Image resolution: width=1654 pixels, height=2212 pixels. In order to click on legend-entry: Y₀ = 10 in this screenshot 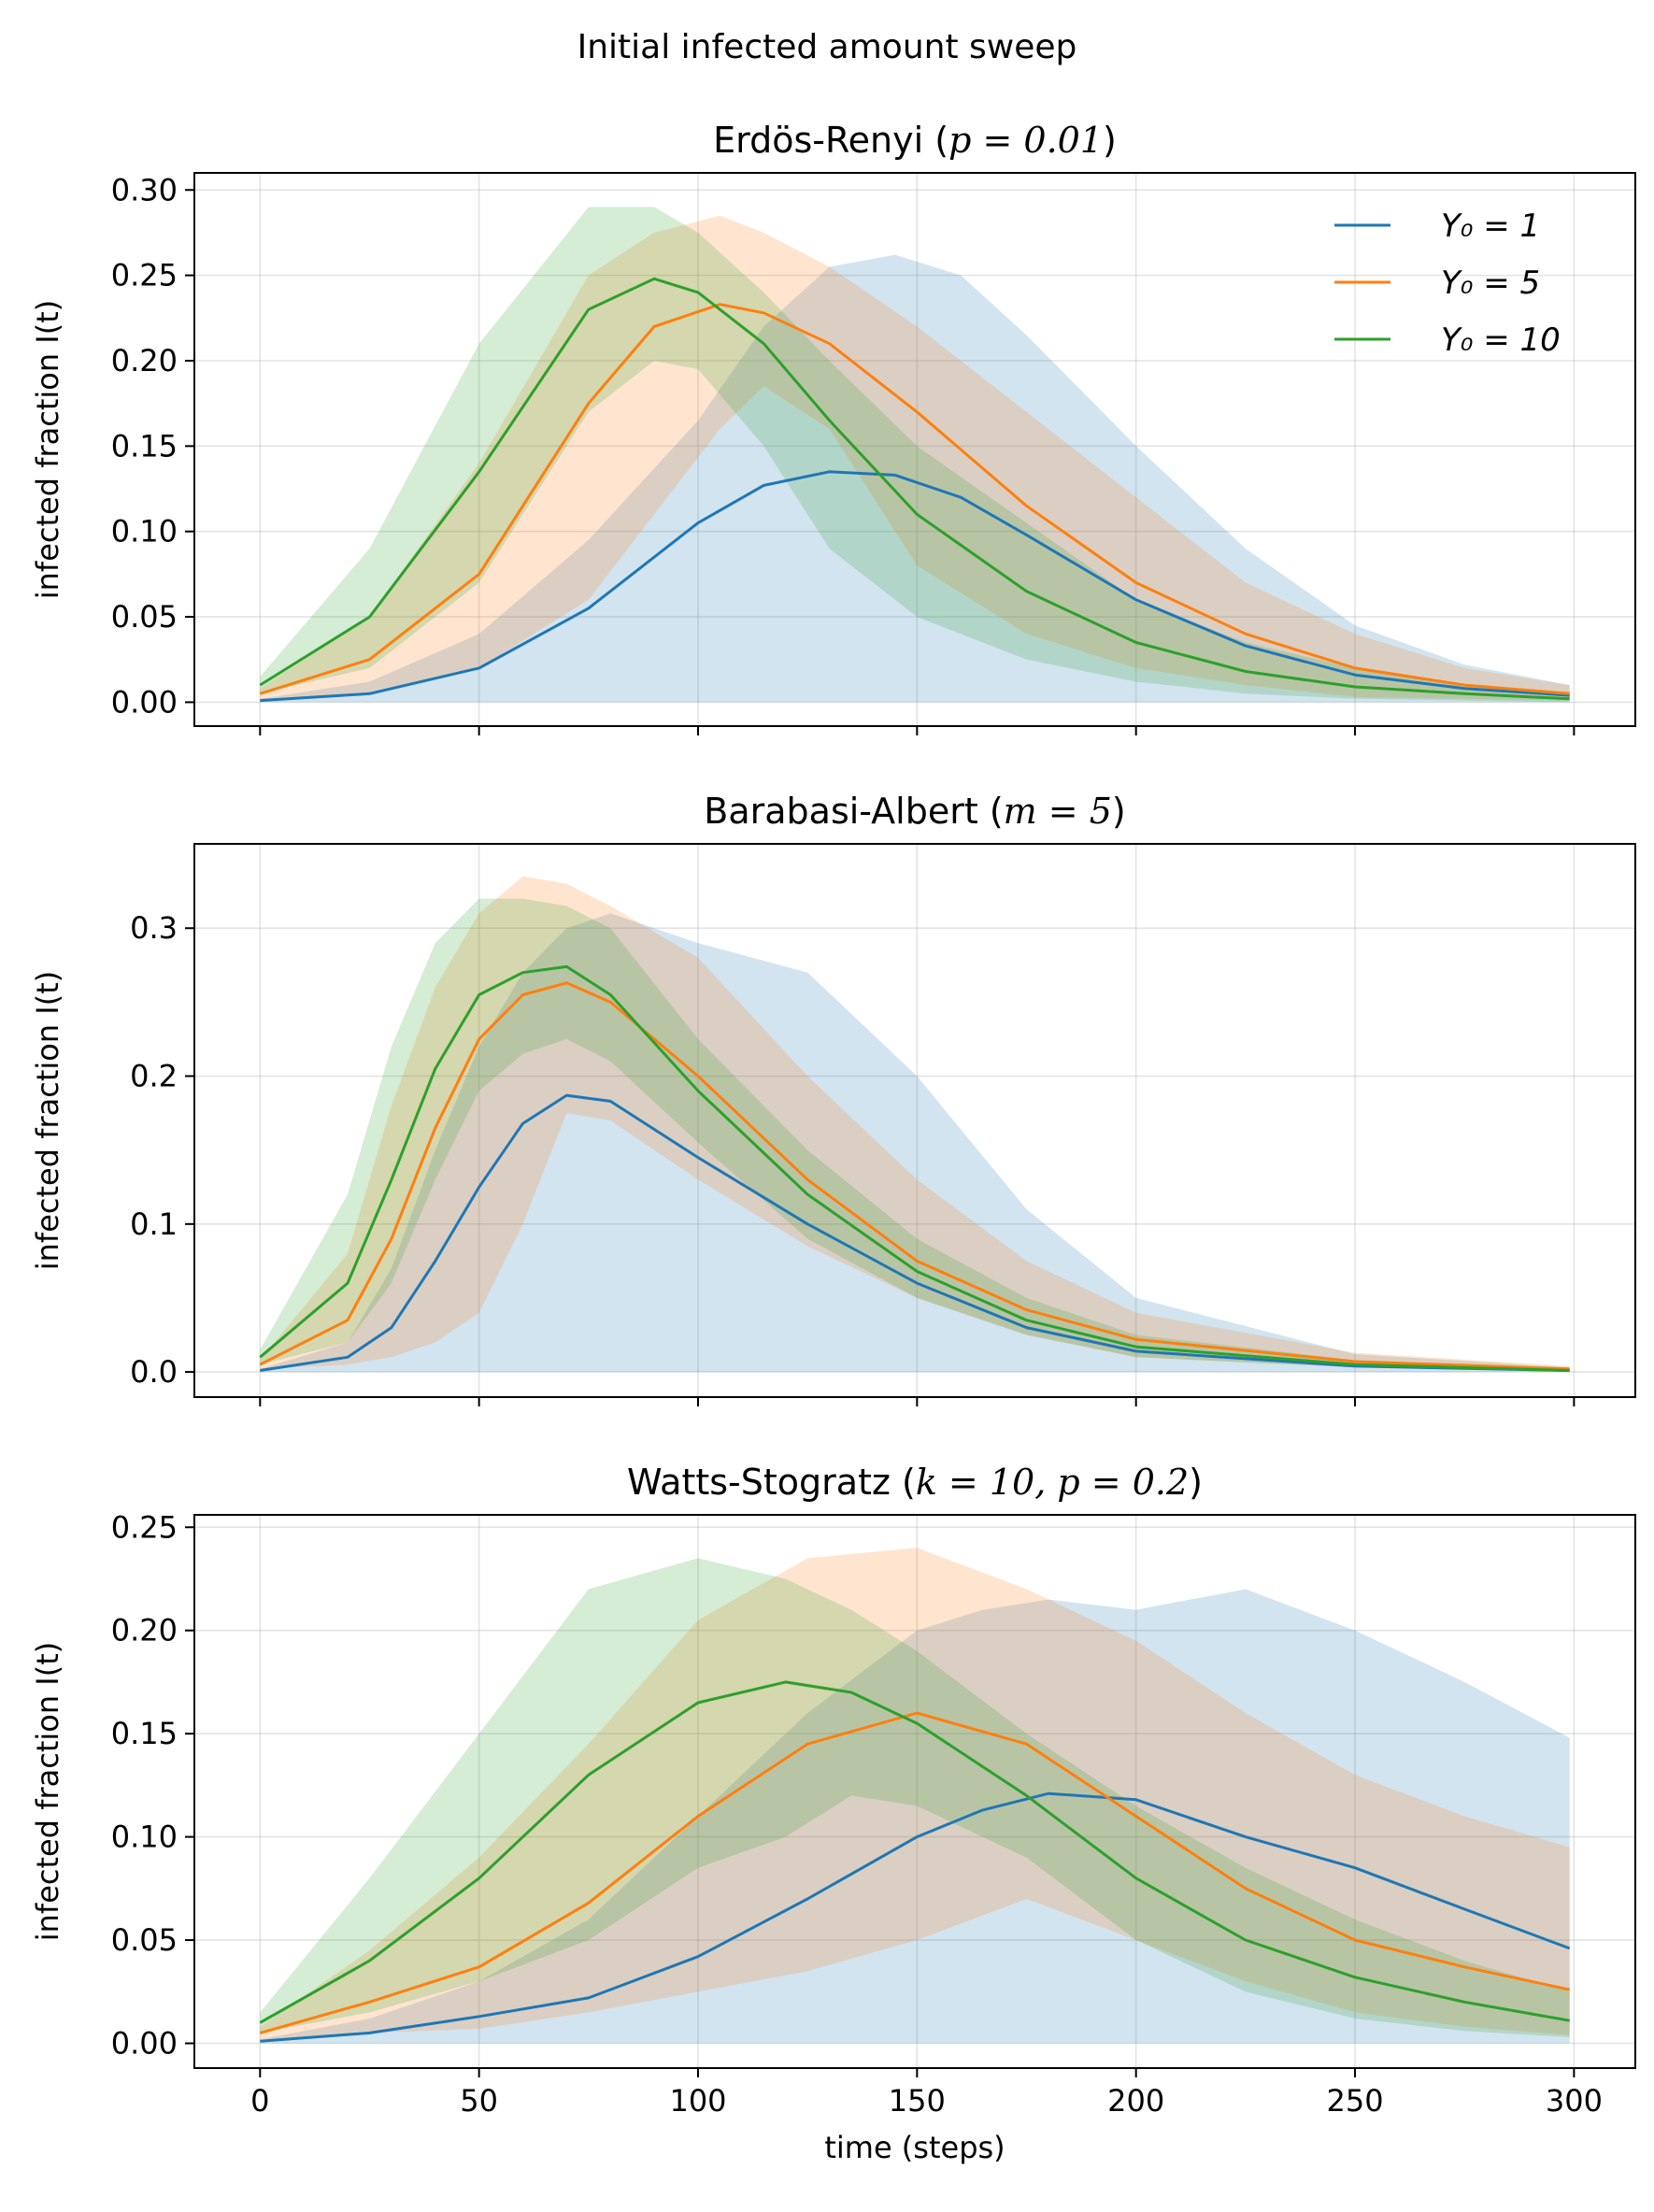, I will do `click(1501, 340)`.